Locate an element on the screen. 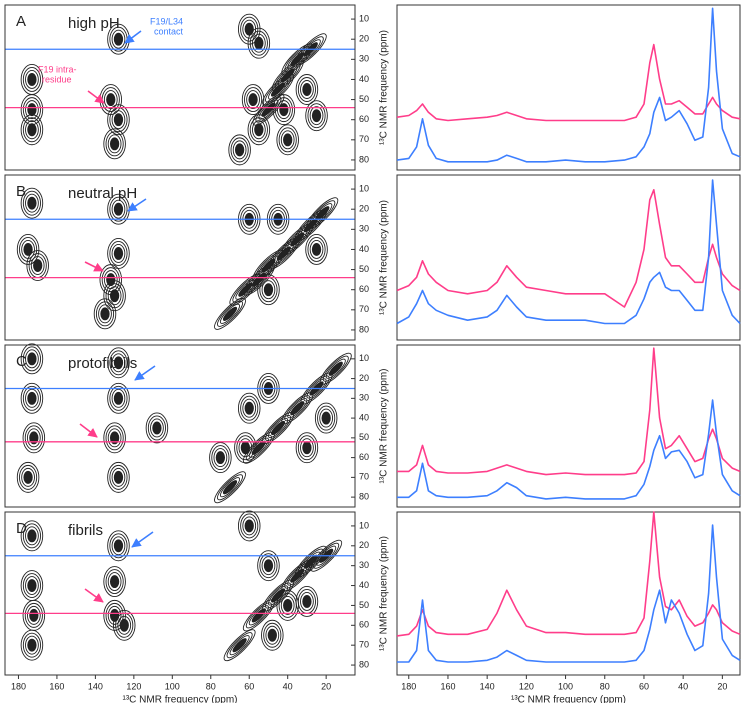 Image resolution: width=746 pixels, height=703 pixels. x-tick-label: 140 is located at coordinates (95, 686).